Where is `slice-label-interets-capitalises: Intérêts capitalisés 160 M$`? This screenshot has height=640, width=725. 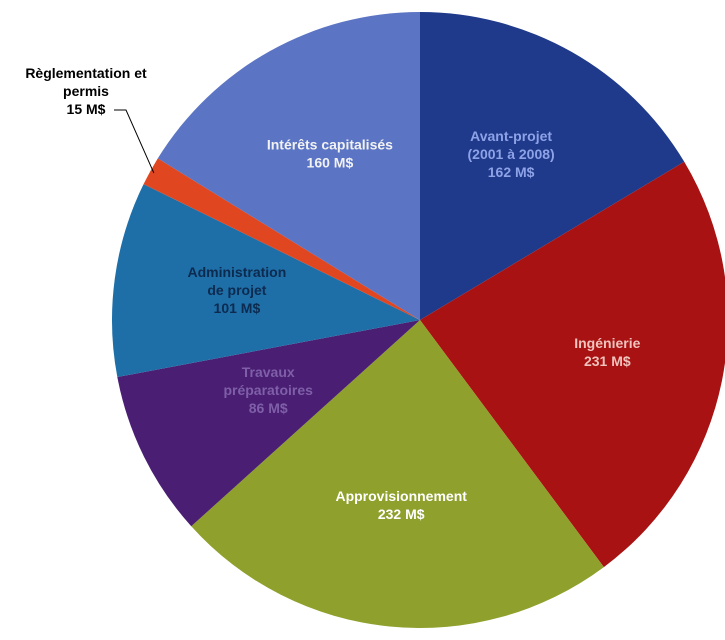 slice-label-interets-capitalises: Intérêts capitalisés 160 M$ is located at coordinates (330, 154).